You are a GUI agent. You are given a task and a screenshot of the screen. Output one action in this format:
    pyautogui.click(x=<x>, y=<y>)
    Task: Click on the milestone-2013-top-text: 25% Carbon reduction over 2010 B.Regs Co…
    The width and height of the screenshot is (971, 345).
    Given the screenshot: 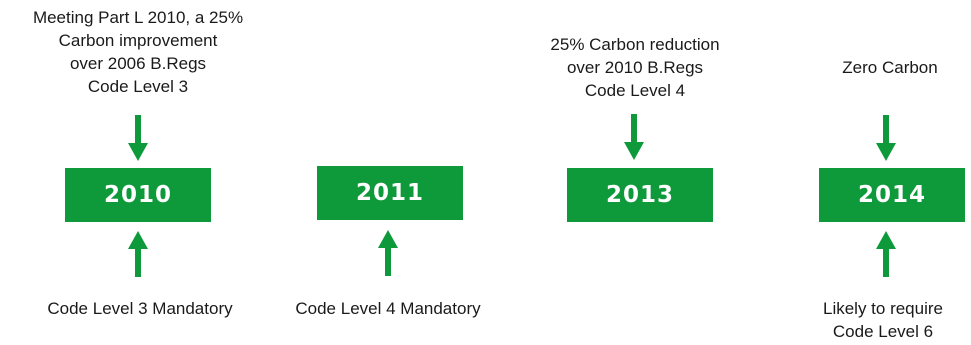 What is the action you would take?
    pyautogui.click(x=635, y=67)
    